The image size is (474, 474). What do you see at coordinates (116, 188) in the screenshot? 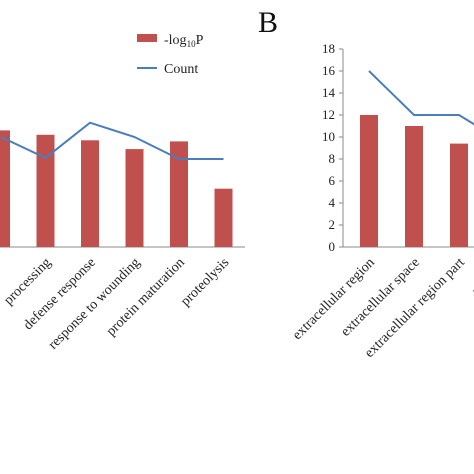
I see `panel-a-bars` at bounding box center [116, 188].